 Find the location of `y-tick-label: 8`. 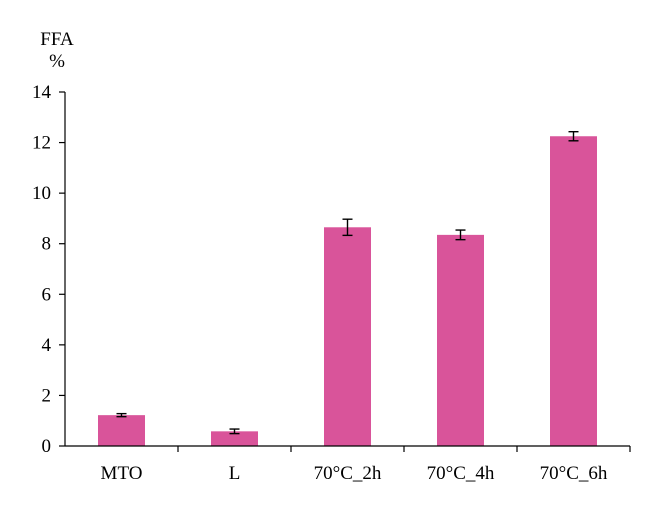

y-tick-label: 8 is located at coordinates (47, 244).